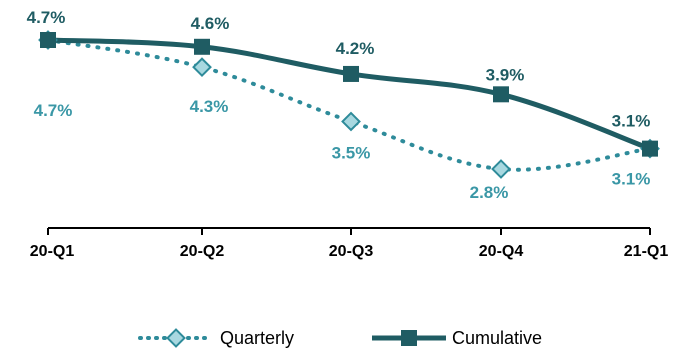  Describe the element at coordinates (351, 251) in the screenshot. I see `x-tick-label: 20-Q3` at that location.